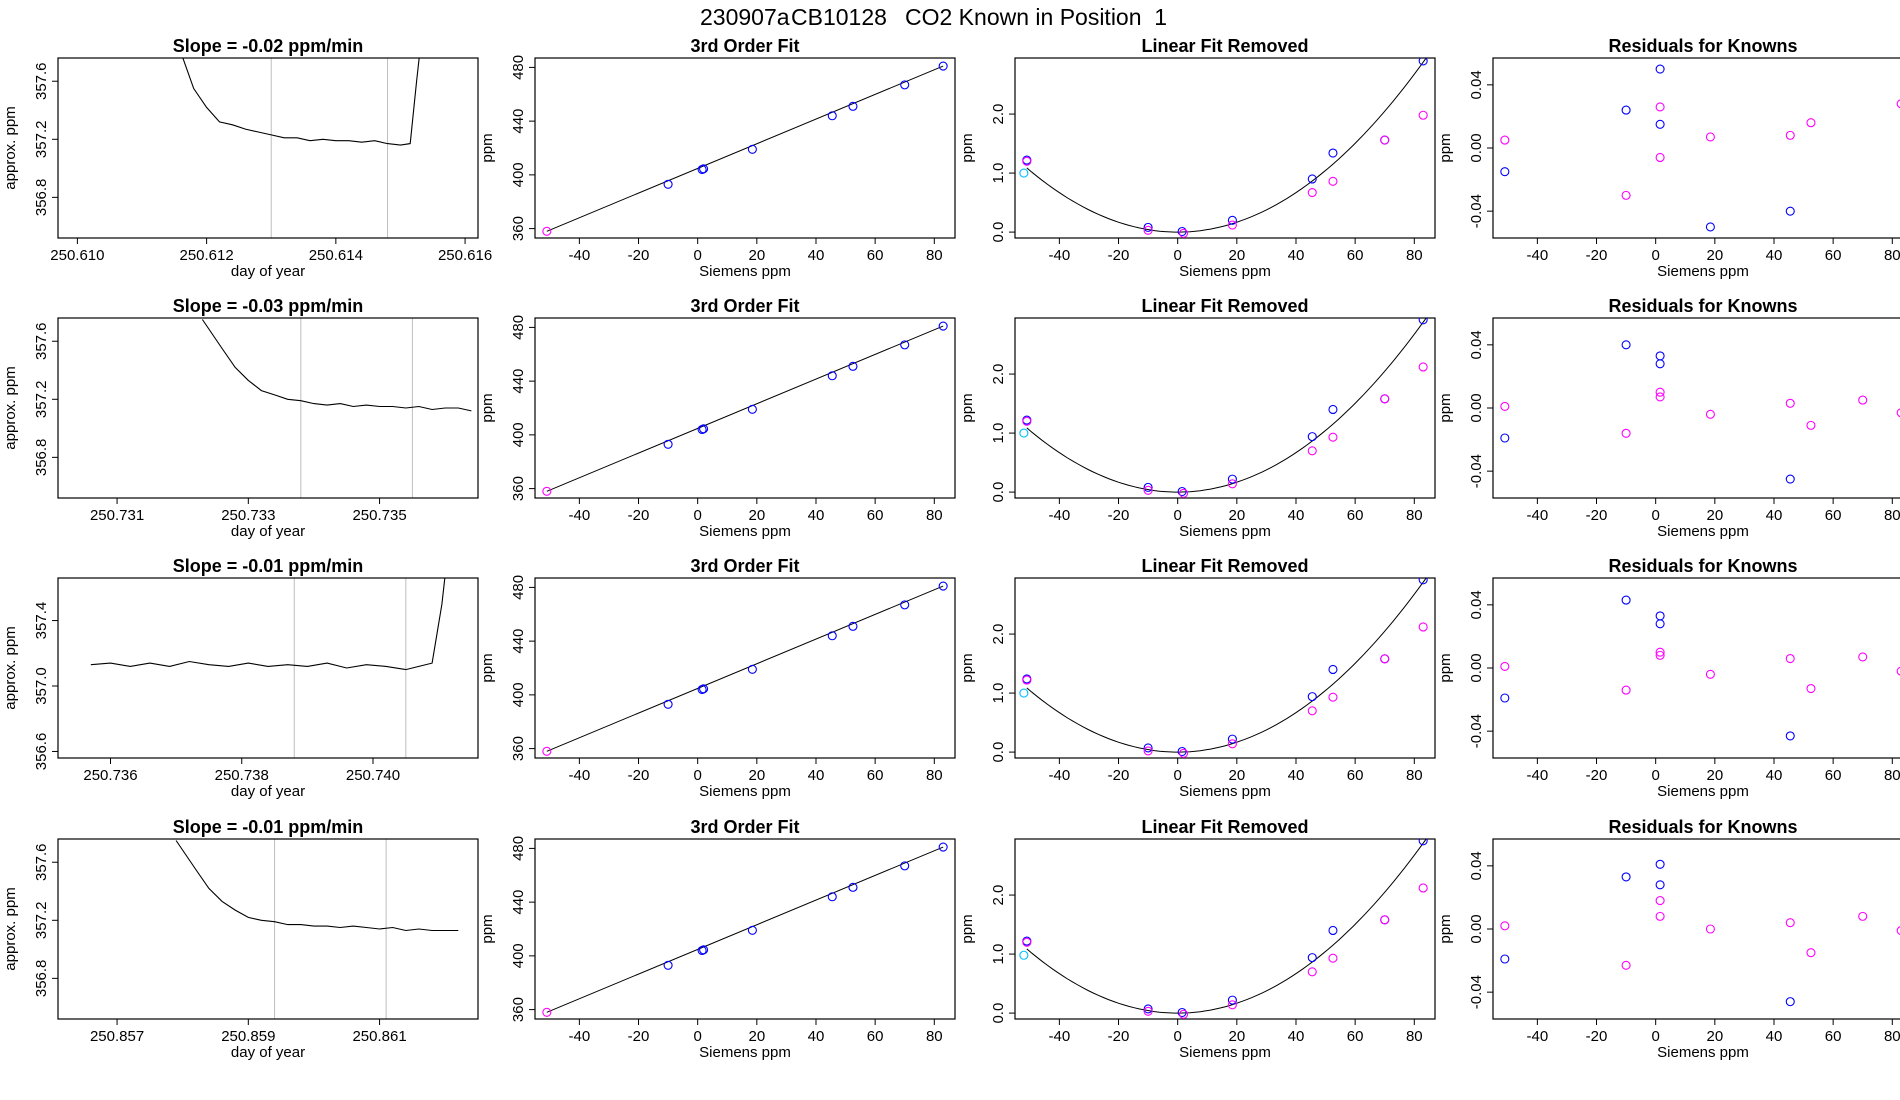 The image size is (1900, 1100). I want to click on panel-r1-c4-xtick-label-6: 60, so click(1833, 255).